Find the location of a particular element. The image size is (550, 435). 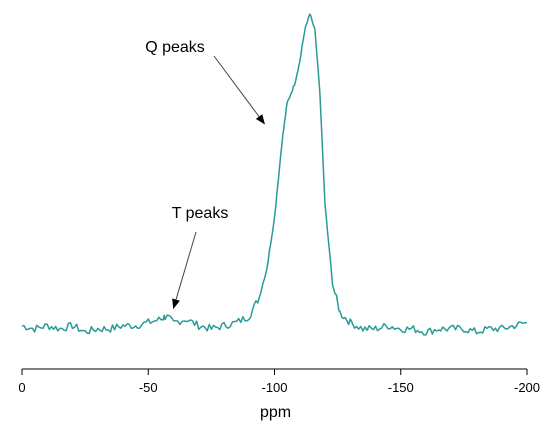

annotation-label: Q peaks is located at coordinates (175, 47).